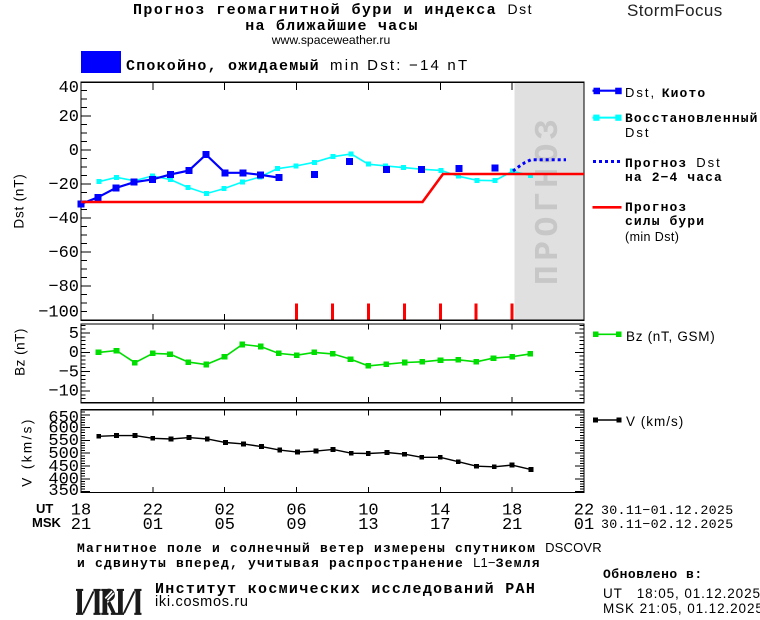 The width and height of the screenshot is (760, 620). Describe the element at coordinates (69, 372) in the screenshot. I see `svg-text: −5` at that location.